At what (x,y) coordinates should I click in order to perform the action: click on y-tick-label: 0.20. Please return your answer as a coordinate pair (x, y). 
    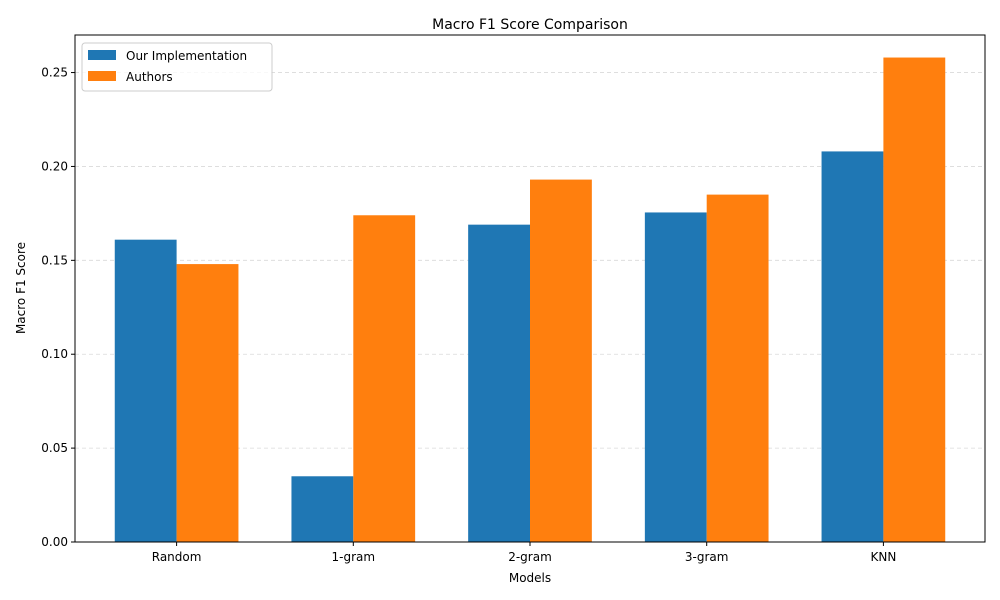
    Looking at the image, I should click on (54, 166).